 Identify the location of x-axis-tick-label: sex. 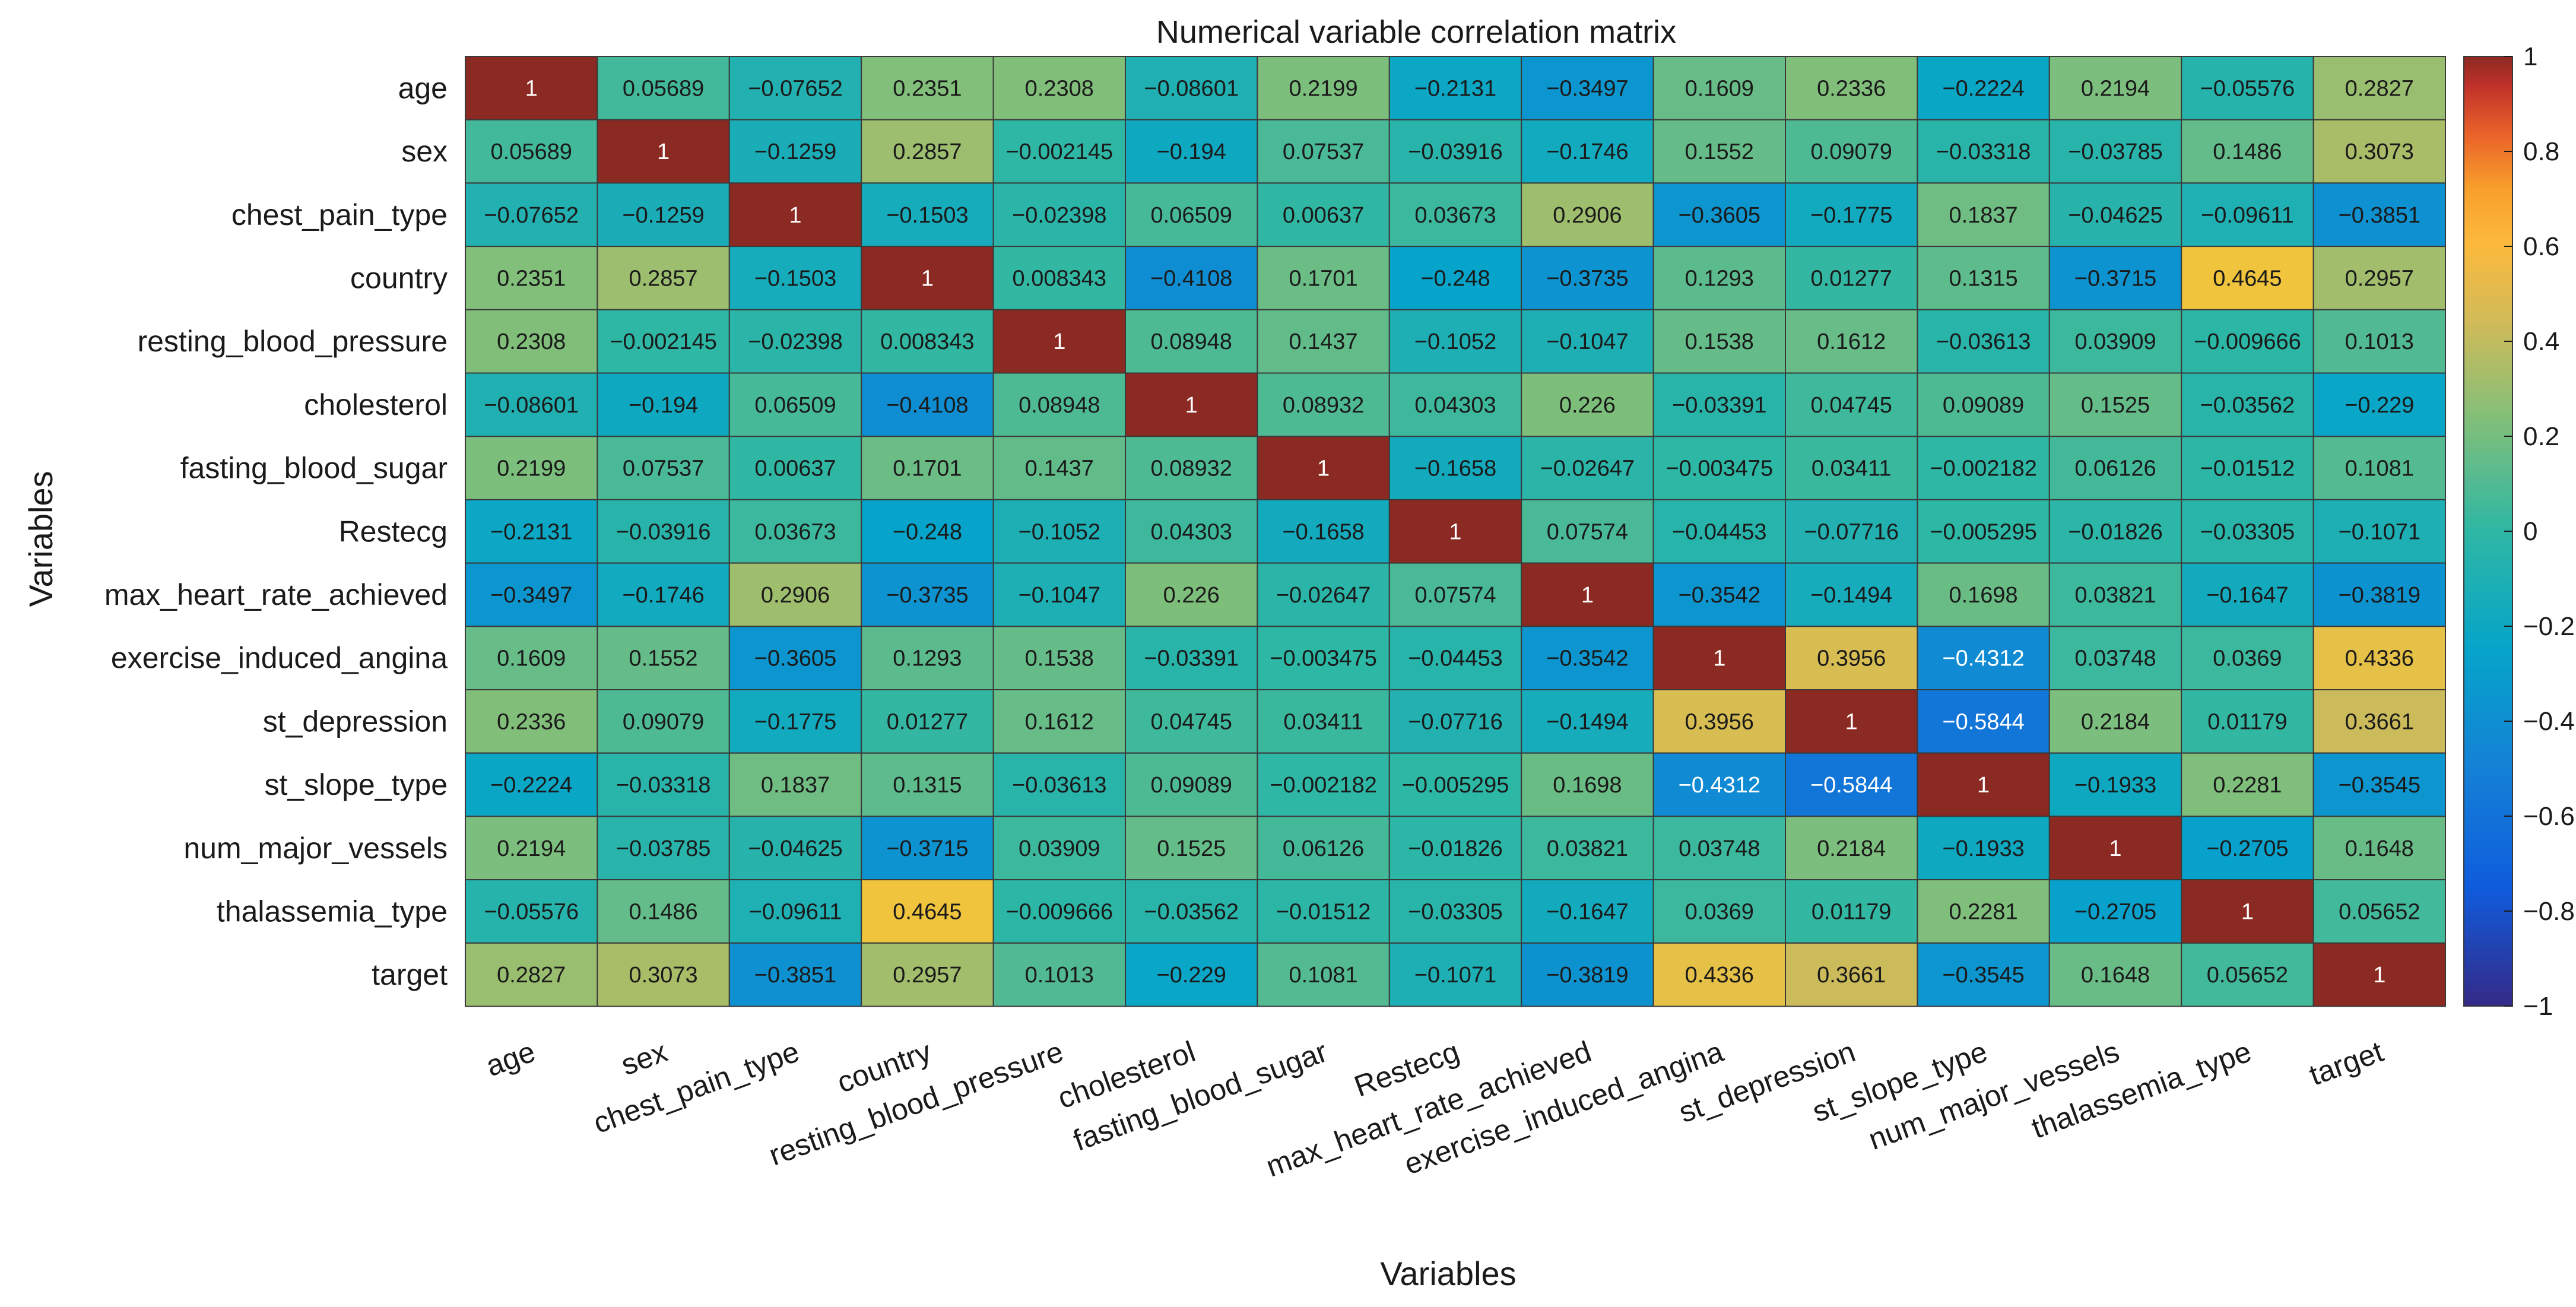
(644, 1058).